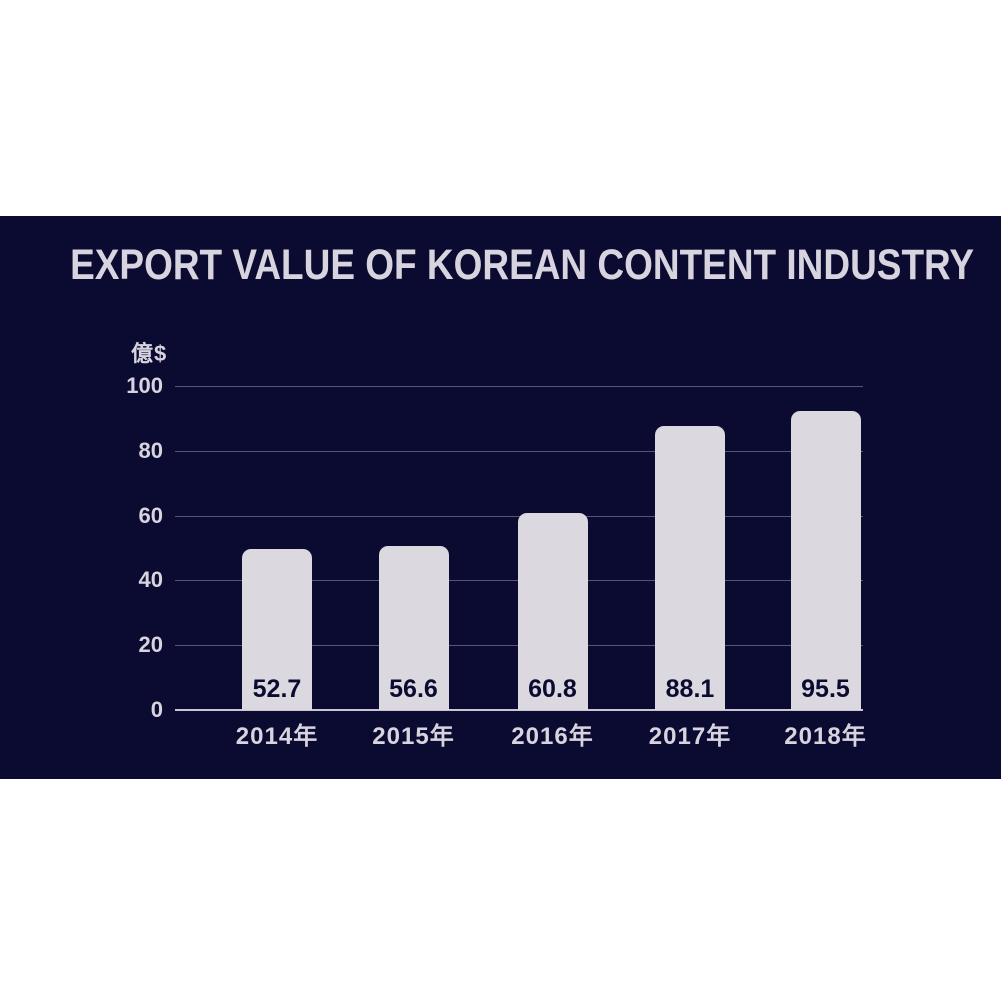 This screenshot has width=1001, height=1000. What do you see at coordinates (825, 560) in the screenshot?
I see `bar-2018` at bounding box center [825, 560].